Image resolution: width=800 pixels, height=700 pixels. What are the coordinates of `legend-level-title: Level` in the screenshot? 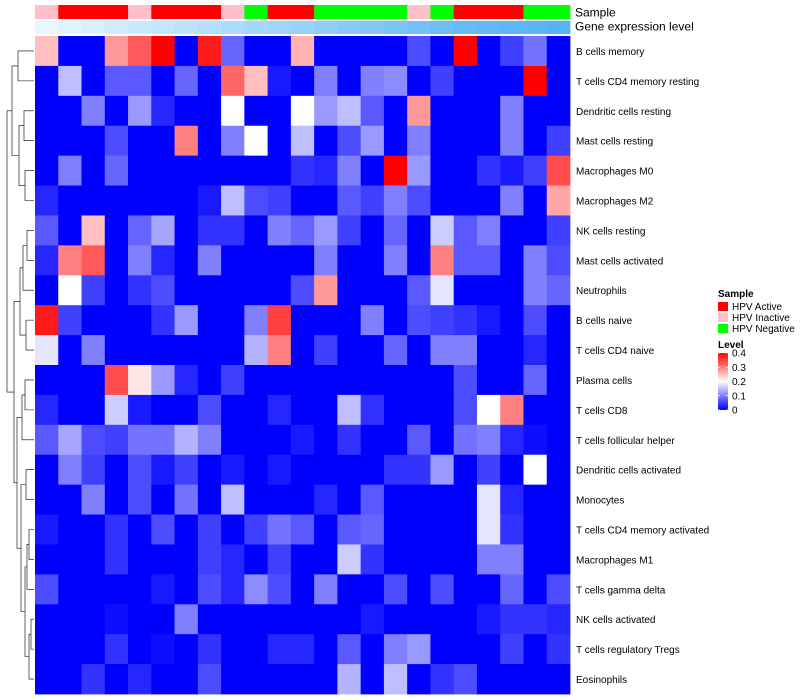 It's located at (731, 345).